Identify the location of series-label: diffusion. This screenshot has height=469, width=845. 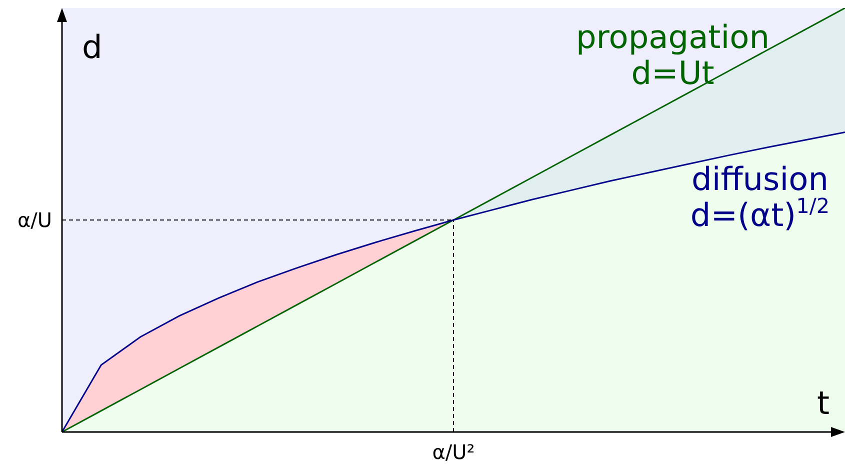
(760, 179).